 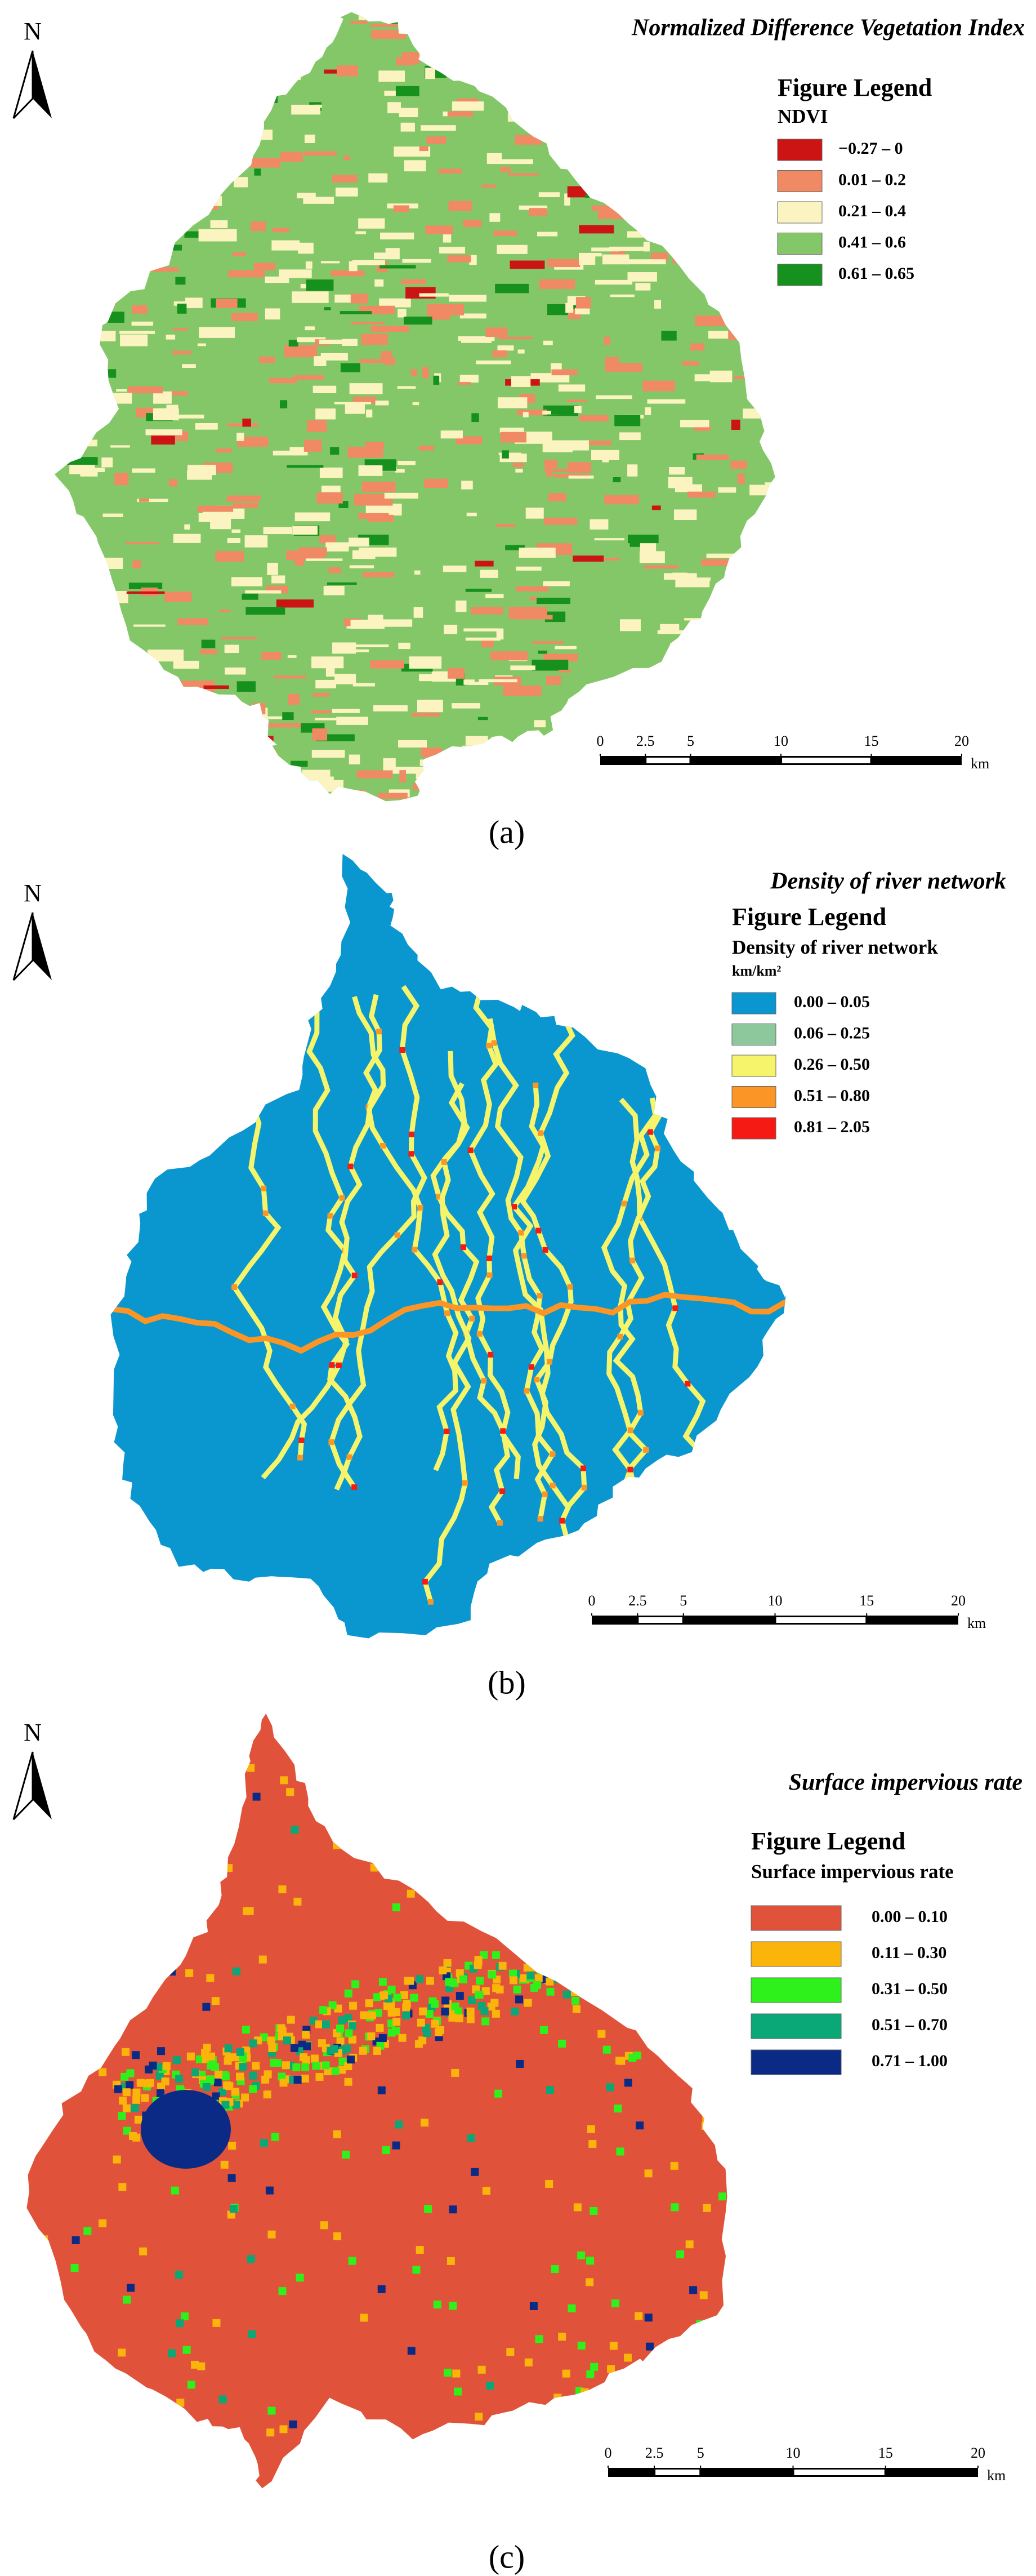 I want to click on river, so click(x=411, y=1232).